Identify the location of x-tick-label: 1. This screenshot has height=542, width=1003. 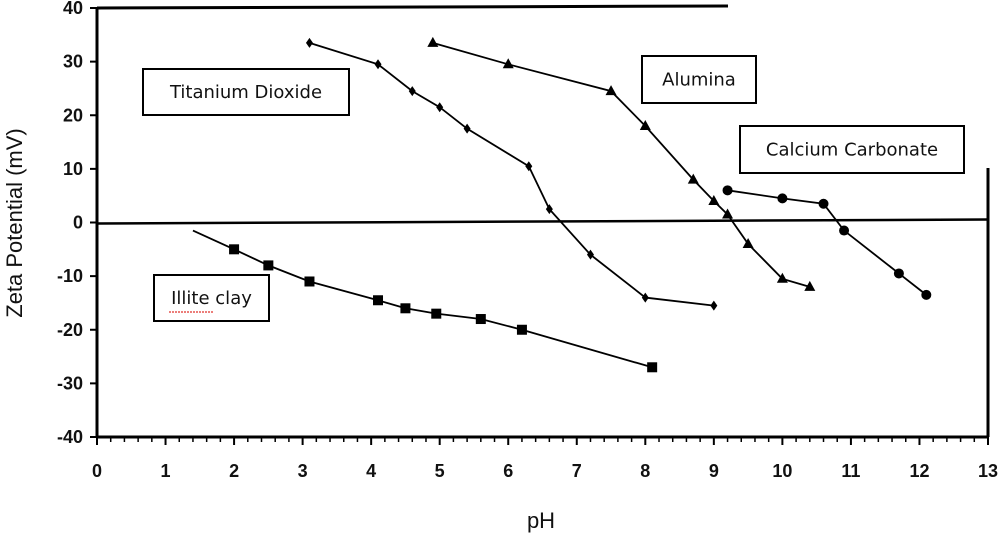
(166, 471).